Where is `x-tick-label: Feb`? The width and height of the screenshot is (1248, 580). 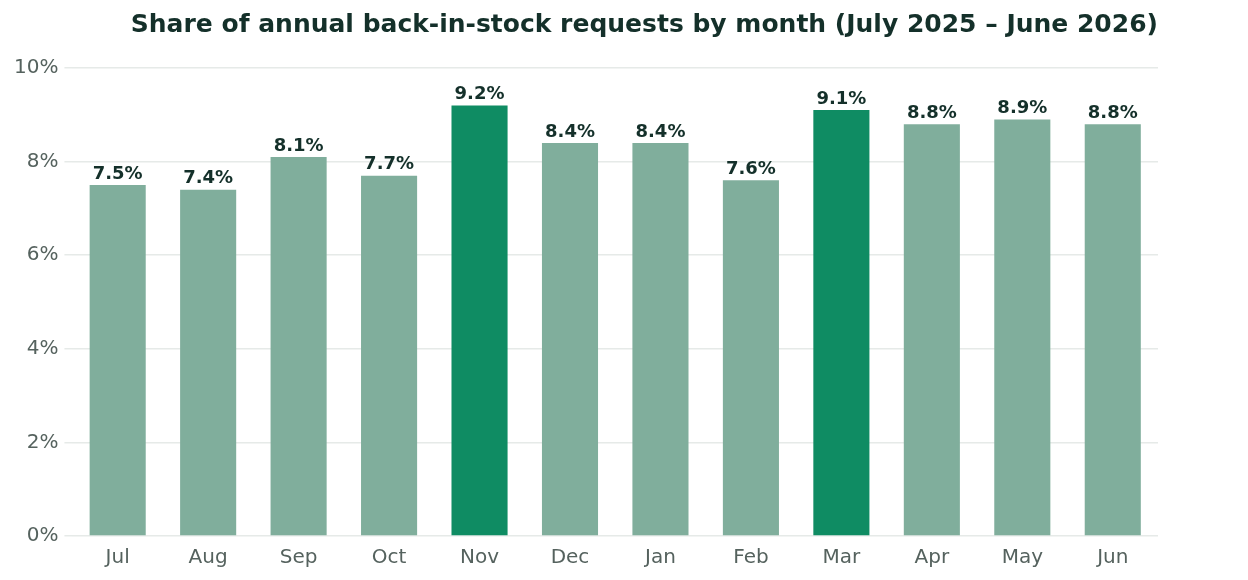 x-tick-label: Feb is located at coordinates (751, 556).